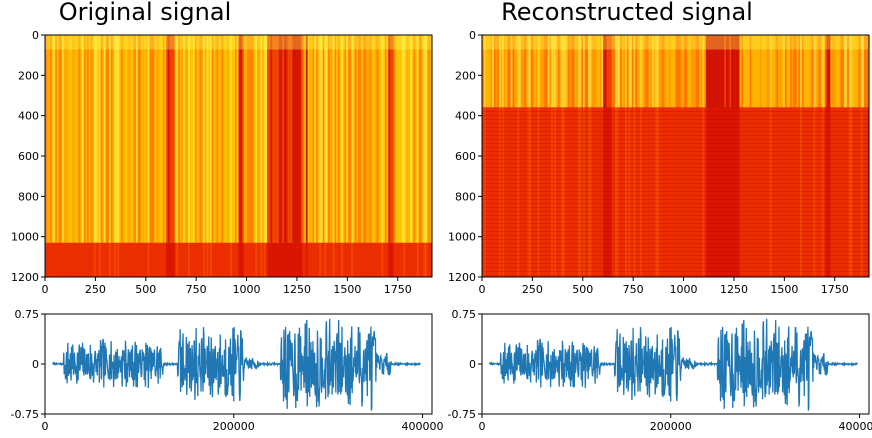  Describe the element at coordinates (673, 364) in the screenshot. I see `waveform-reconstructed` at that location.